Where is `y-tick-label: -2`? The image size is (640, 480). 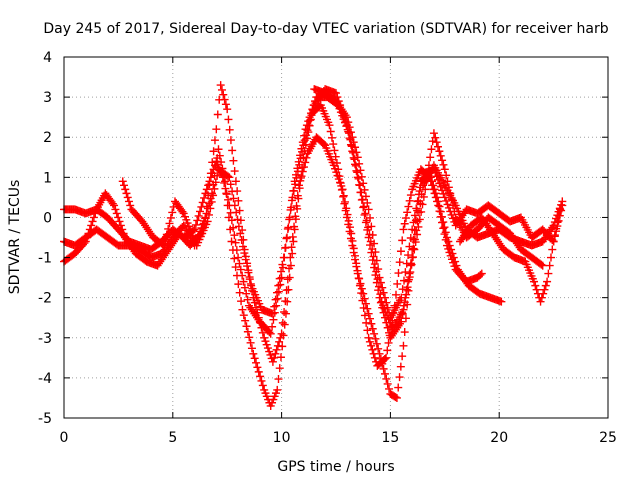 y-tick-label: -2 is located at coordinates (45, 299).